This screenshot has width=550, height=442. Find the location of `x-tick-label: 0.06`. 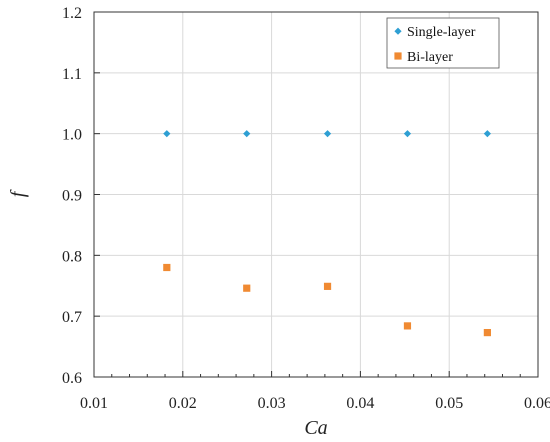

x-tick-label: 0.06 is located at coordinates (537, 403).